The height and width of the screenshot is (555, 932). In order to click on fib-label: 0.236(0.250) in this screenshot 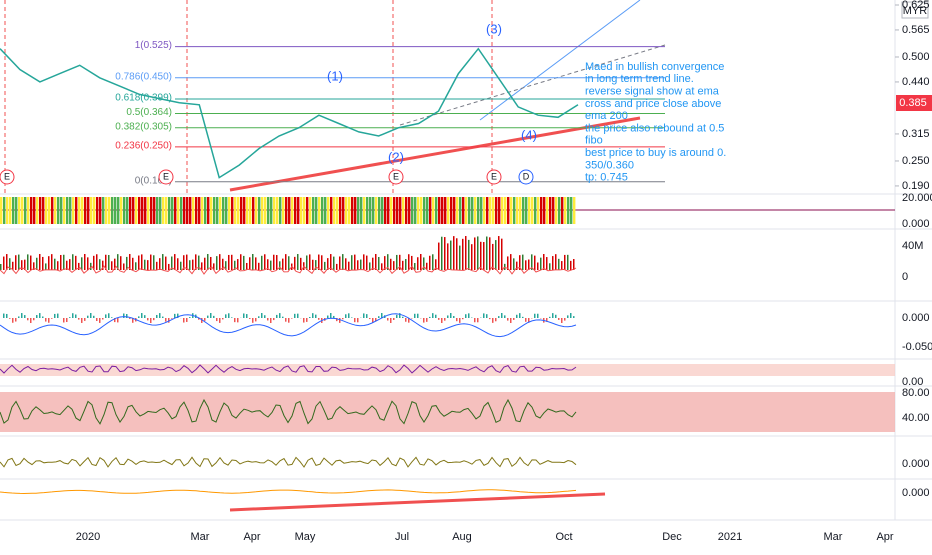, I will do `click(143, 145)`.